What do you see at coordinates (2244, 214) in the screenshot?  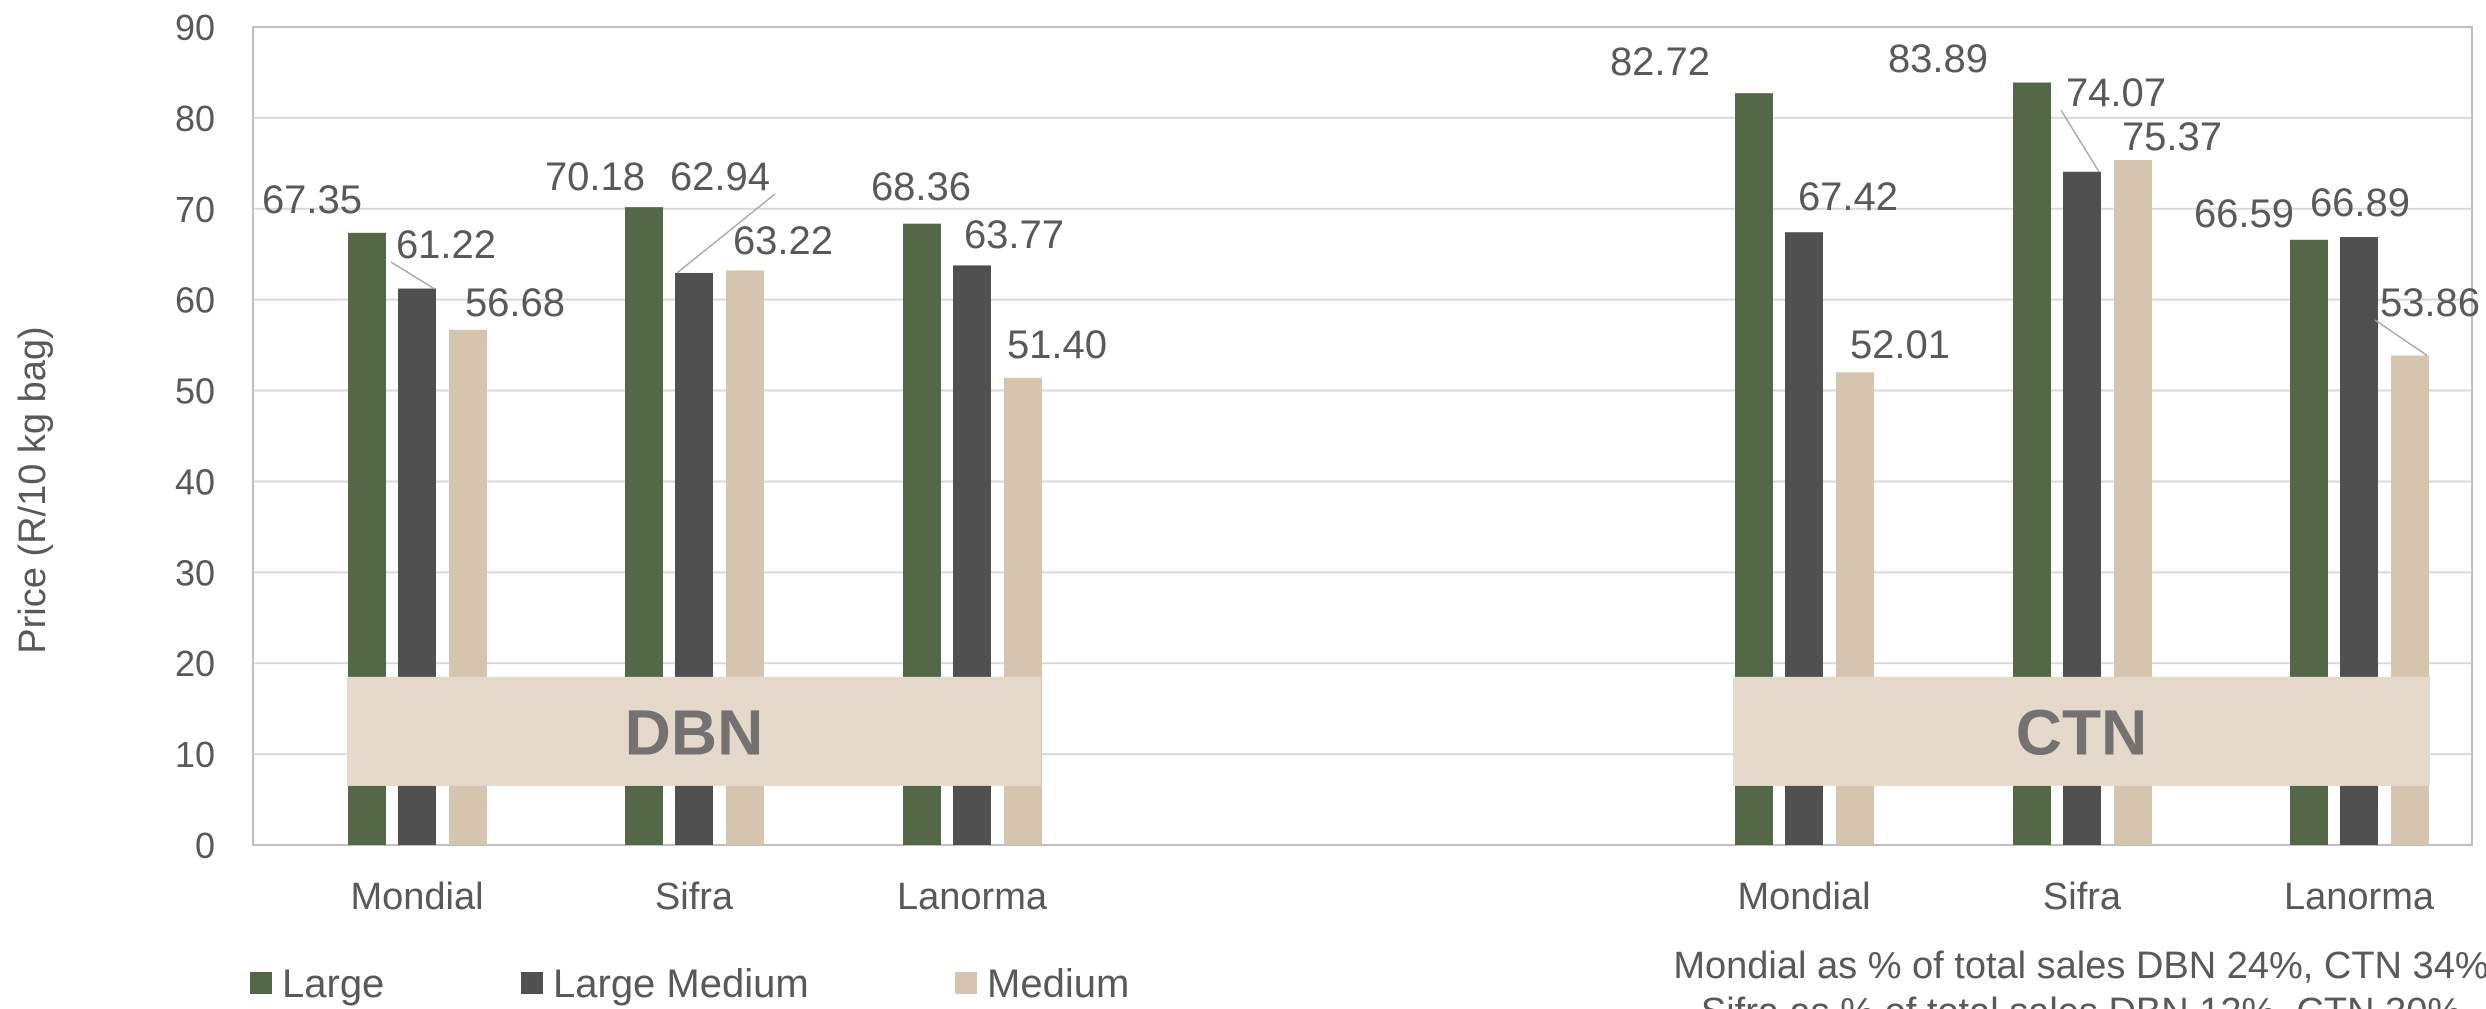 I see `data-label: 66.59` at bounding box center [2244, 214].